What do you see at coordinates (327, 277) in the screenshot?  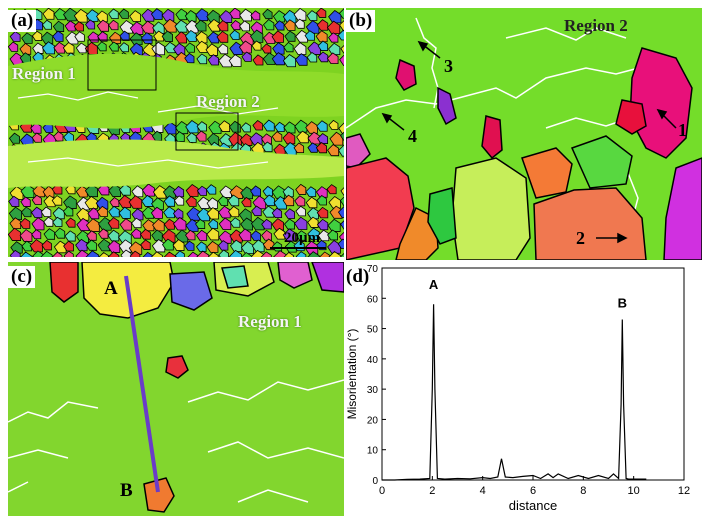 I see `grain-magenta-top-right` at bounding box center [327, 277].